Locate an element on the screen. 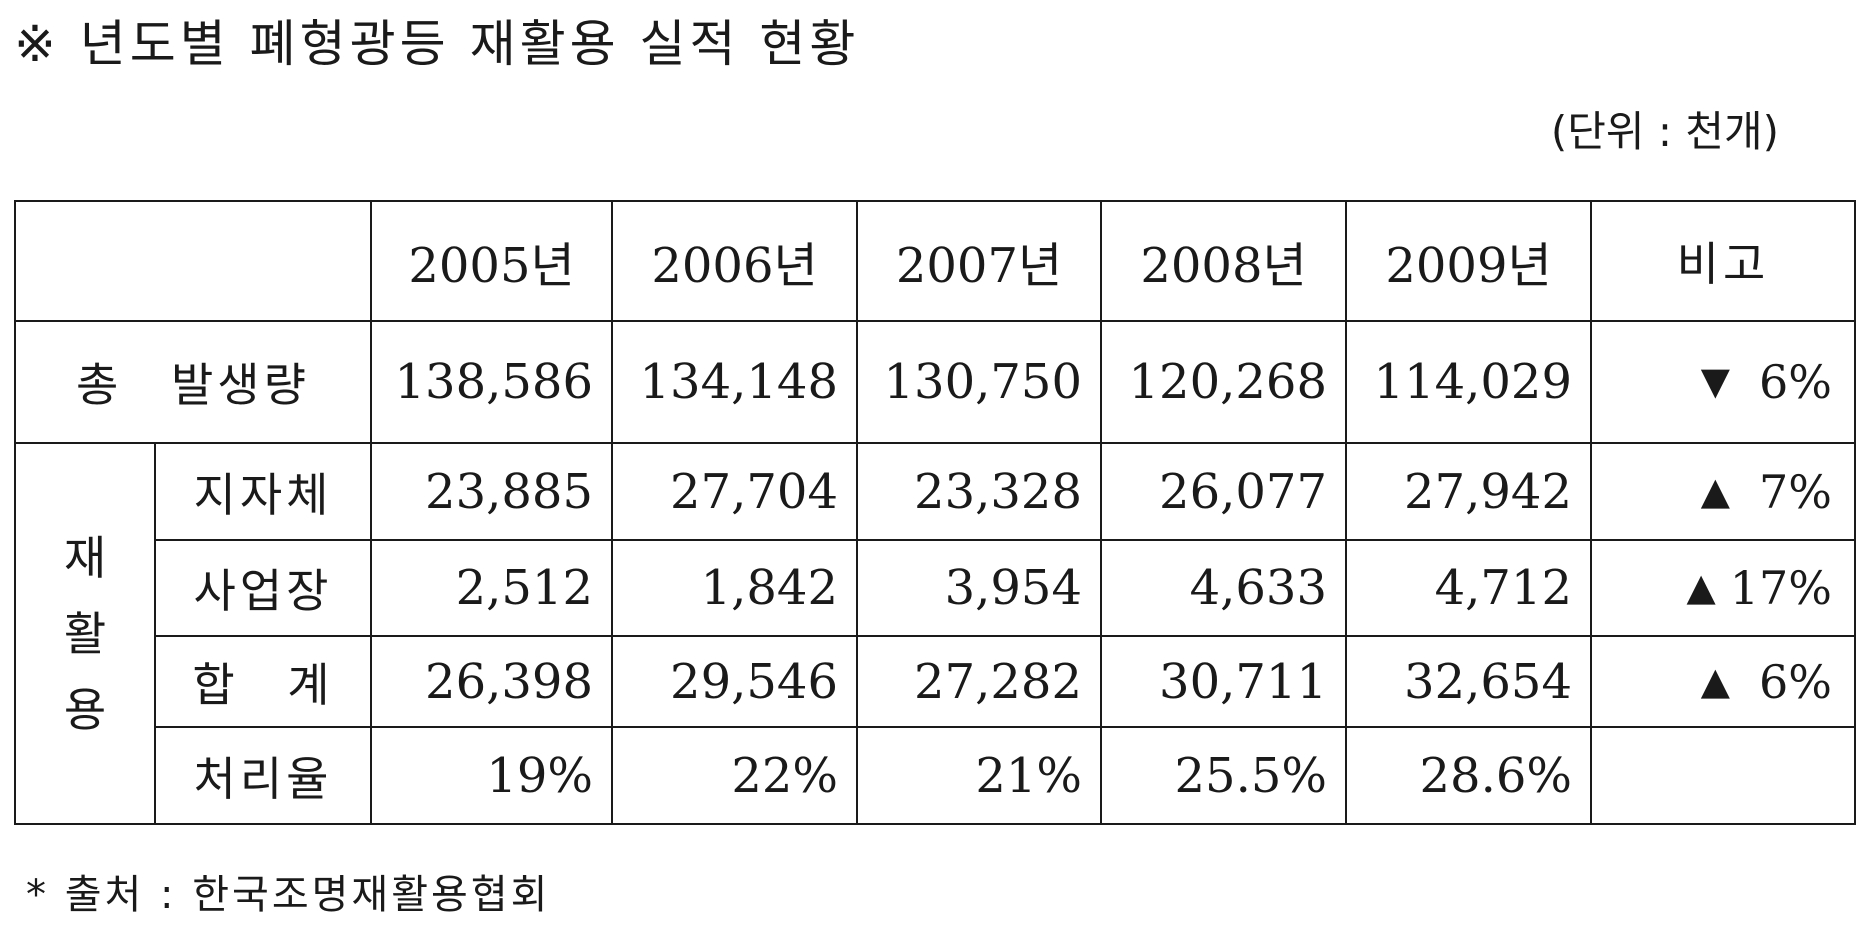  header-year-2009: 2009년 is located at coordinates (1468, 261).